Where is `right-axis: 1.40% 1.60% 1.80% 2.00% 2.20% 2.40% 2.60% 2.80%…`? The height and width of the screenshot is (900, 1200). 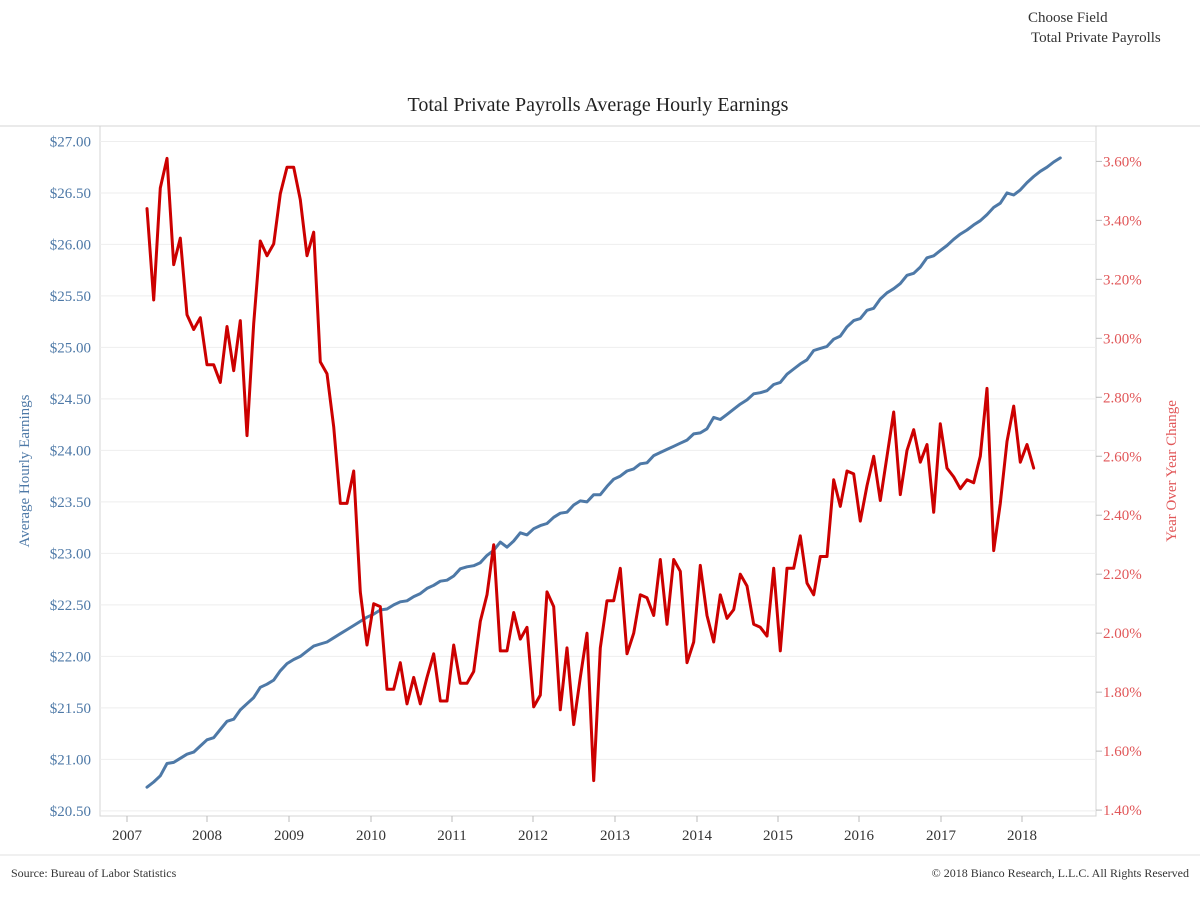
right-axis: 1.40% 1.60% 1.80% 2.00% 2.20% 2.40% 2.60% 2.80%… is located at coordinates (1119, 486).